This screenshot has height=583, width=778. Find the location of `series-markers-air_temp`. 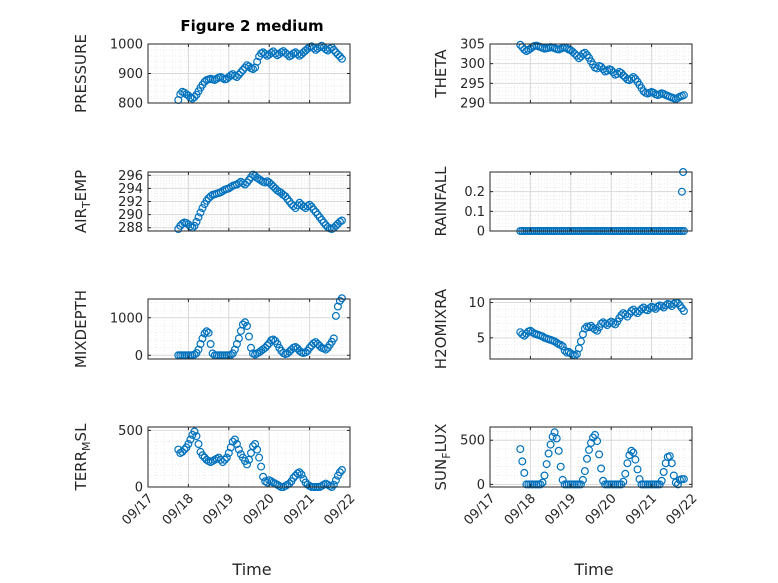

series-markers-air_temp is located at coordinates (260, 202).